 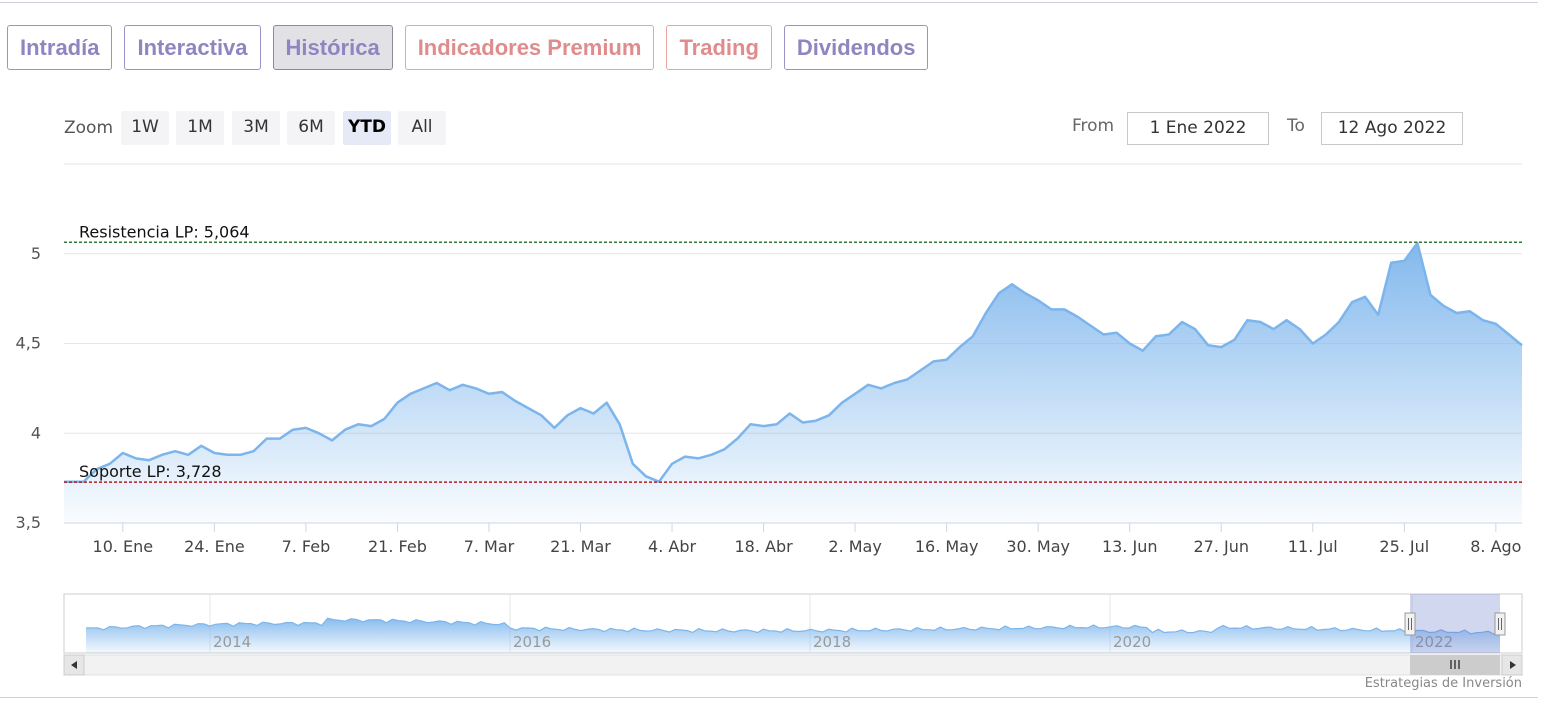 What do you see at coordinates (214, 546) in the screenshot?
I see `x-tick-label: 24. Ene` at bounding box center [214, 546].